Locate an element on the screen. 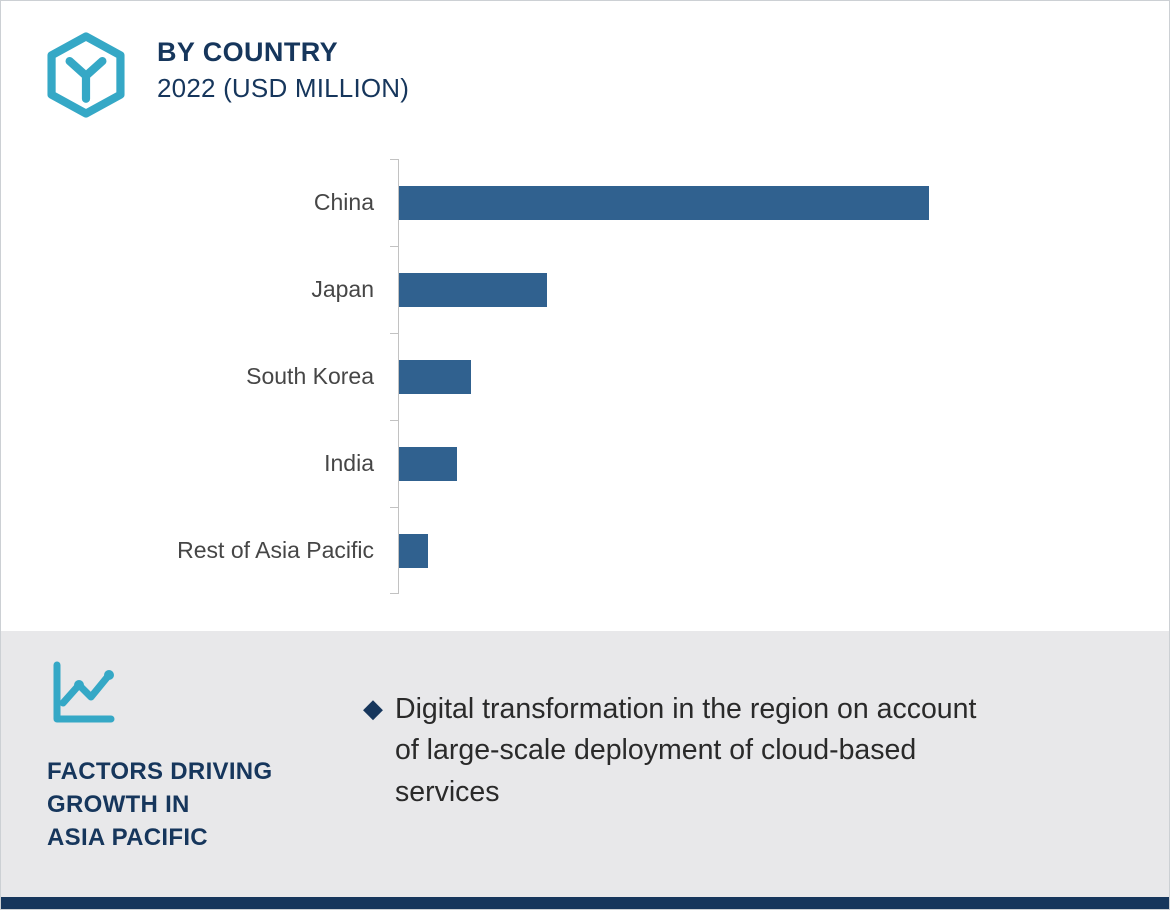 This screenshot has height=910, width=1170. chart-title: BY COUNTRY is located at coordinates (248, 52).